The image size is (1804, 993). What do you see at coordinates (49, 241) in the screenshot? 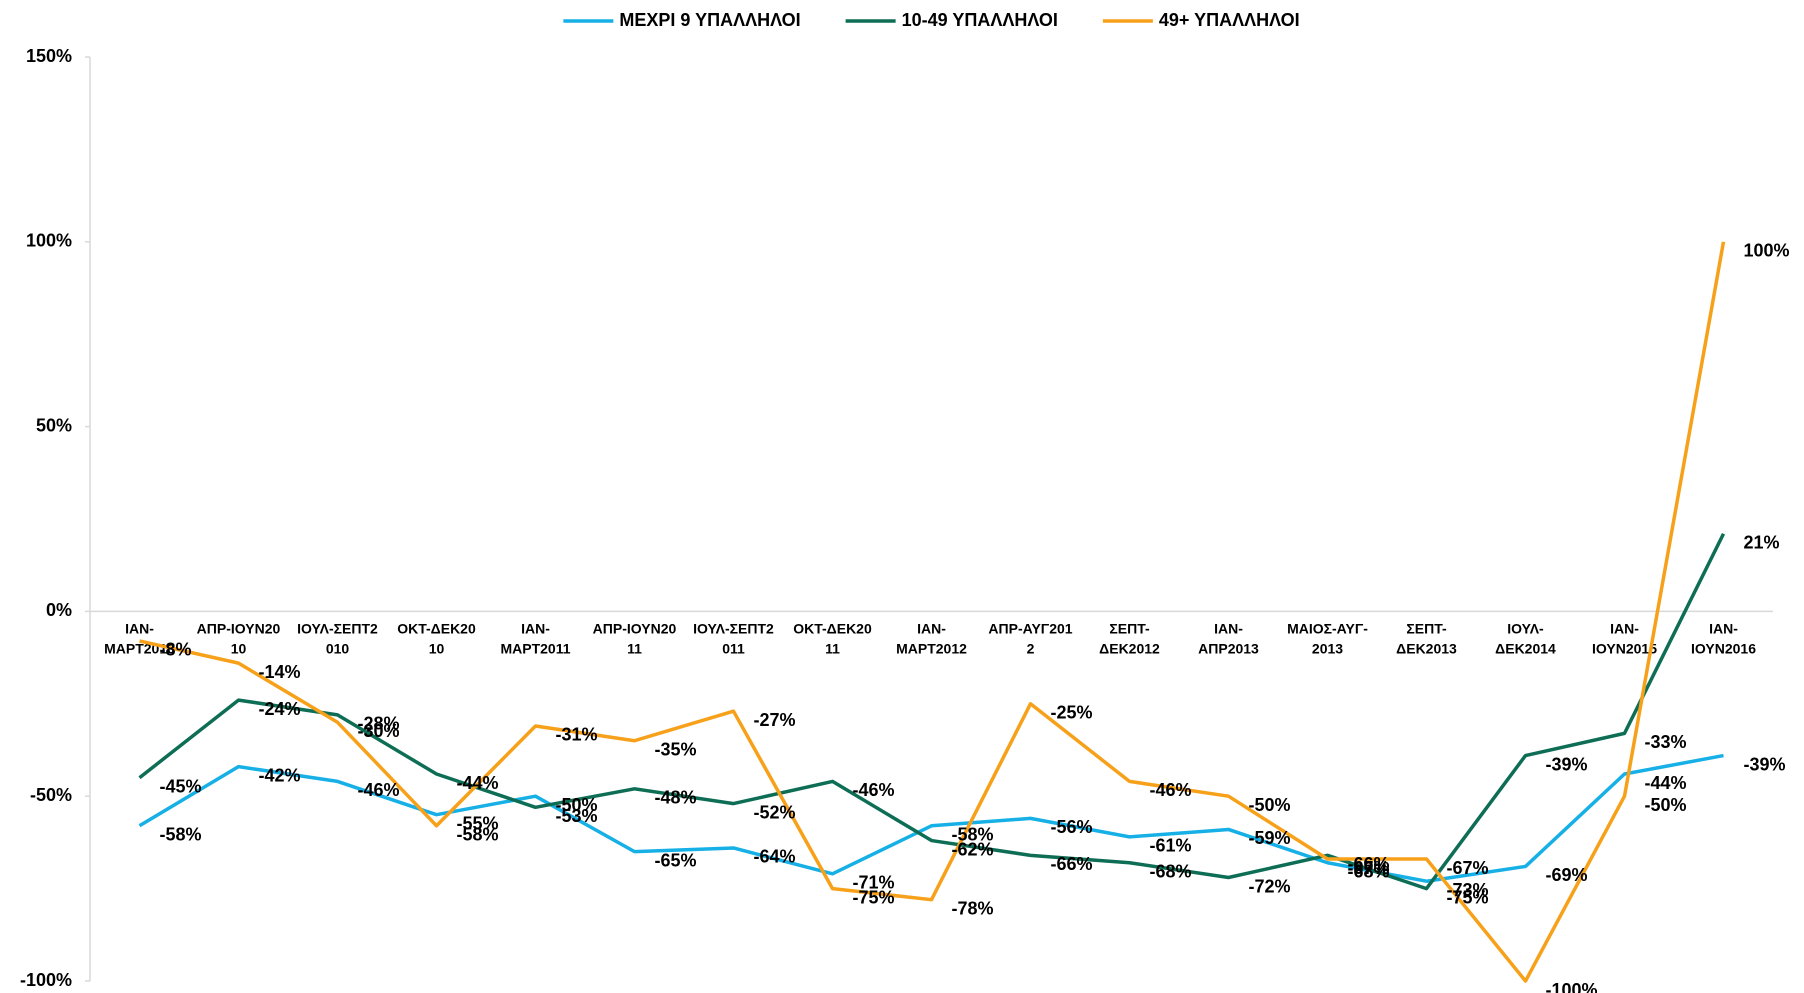
I see `y-tick-label: 100%` at bounding box center [49, 241].